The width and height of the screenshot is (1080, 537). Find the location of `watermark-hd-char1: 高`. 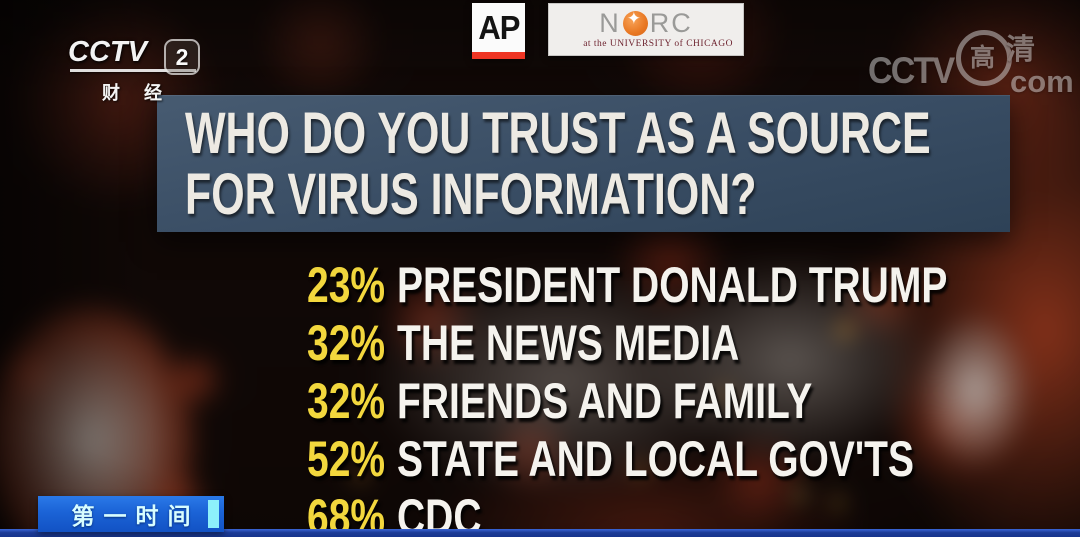

watermark-hd-char1: 高 is located at coordinates (983, 58).